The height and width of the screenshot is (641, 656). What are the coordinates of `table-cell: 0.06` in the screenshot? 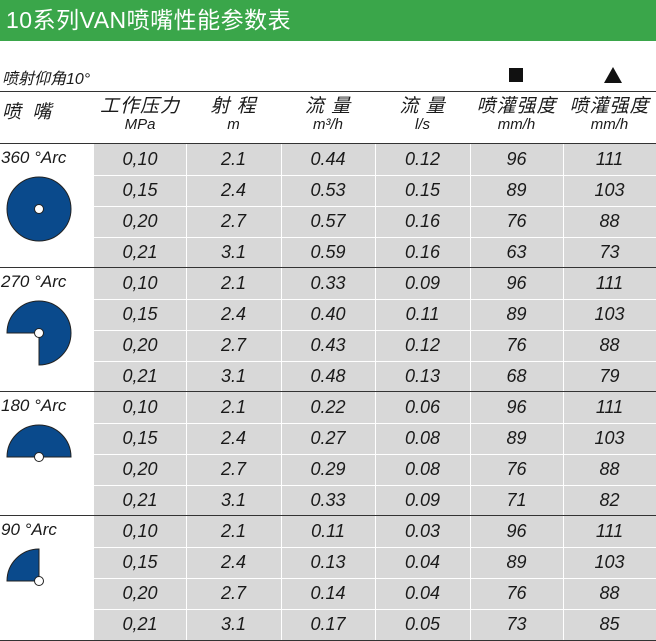 It's located at (422, 407).